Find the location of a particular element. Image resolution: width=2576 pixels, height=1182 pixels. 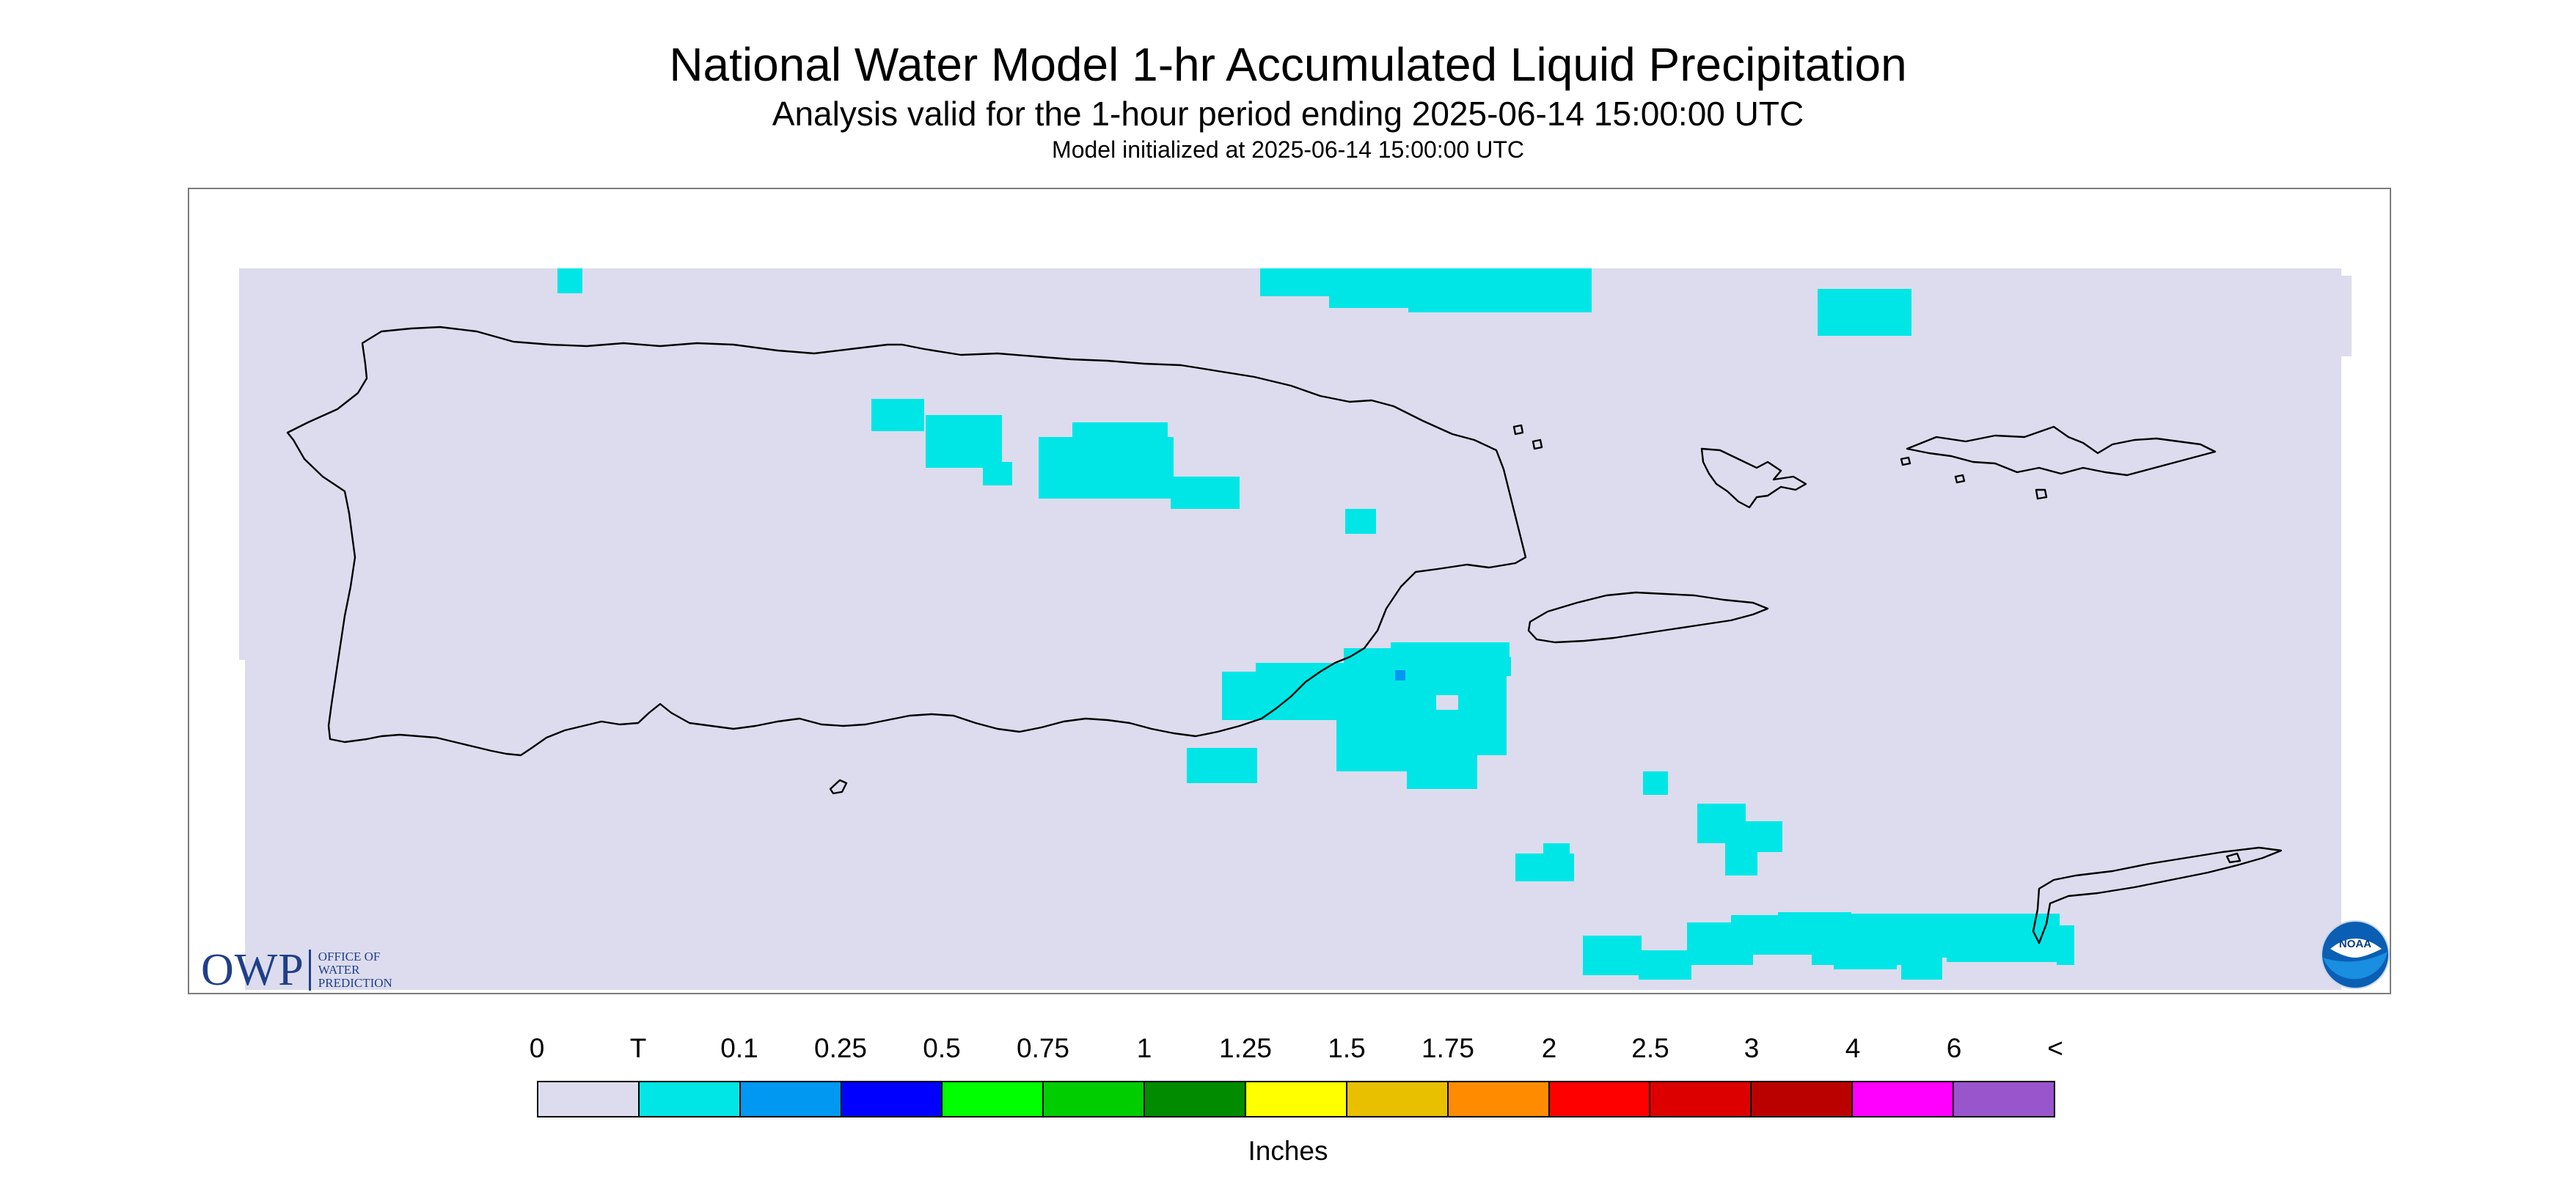

legend-label: 1 is located at coordinates (1144, 1048).